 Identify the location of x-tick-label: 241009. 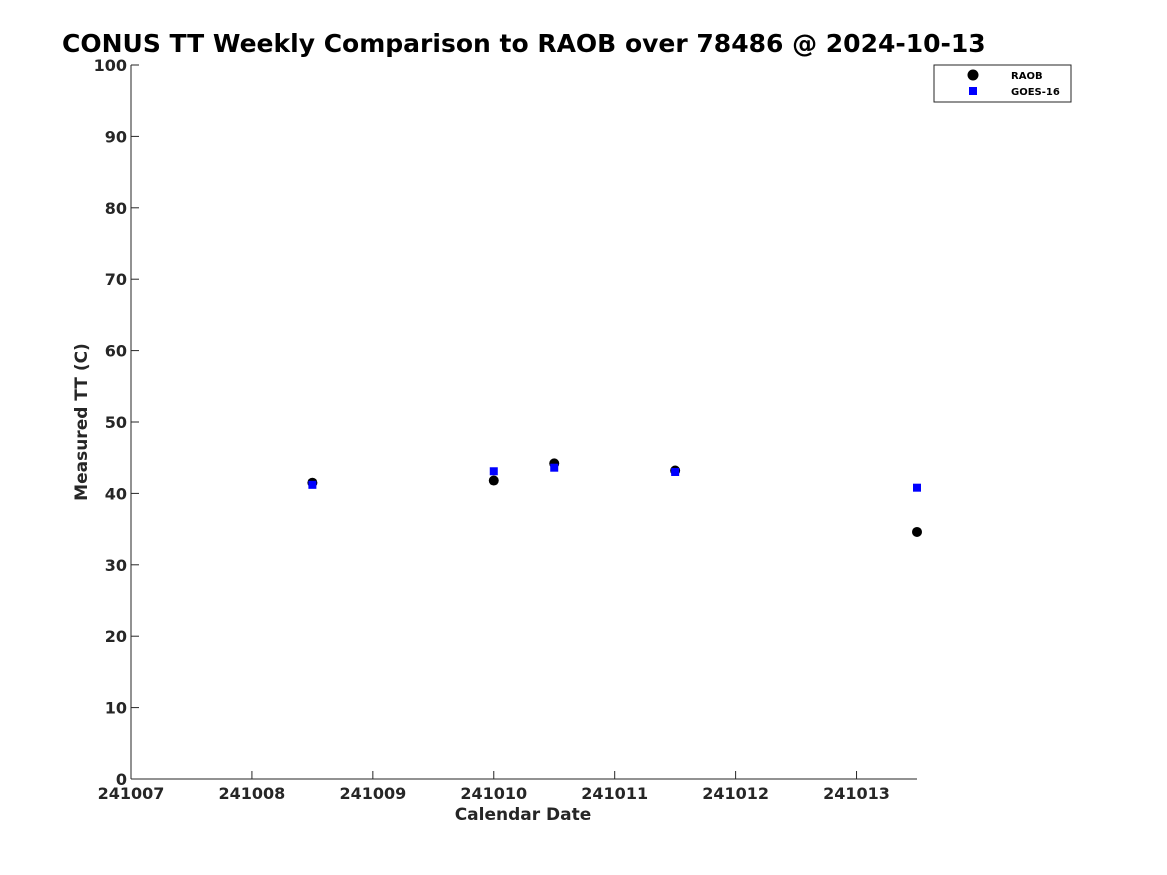
(372, 793).